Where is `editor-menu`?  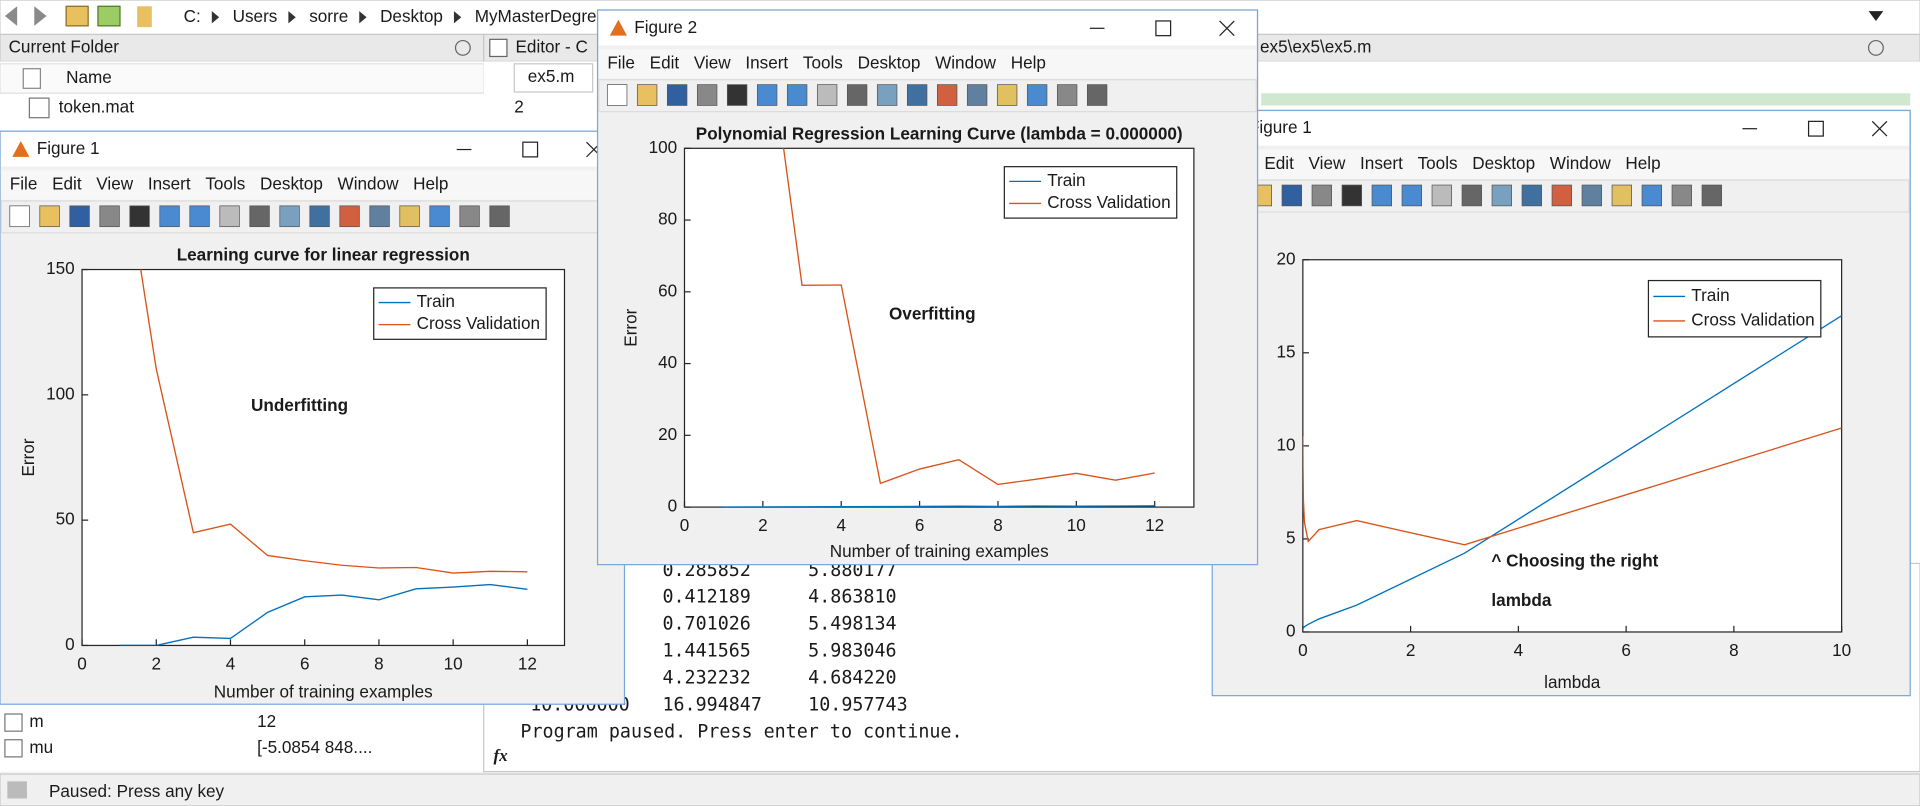
editor-menu is located at coordinates (1875, 47).